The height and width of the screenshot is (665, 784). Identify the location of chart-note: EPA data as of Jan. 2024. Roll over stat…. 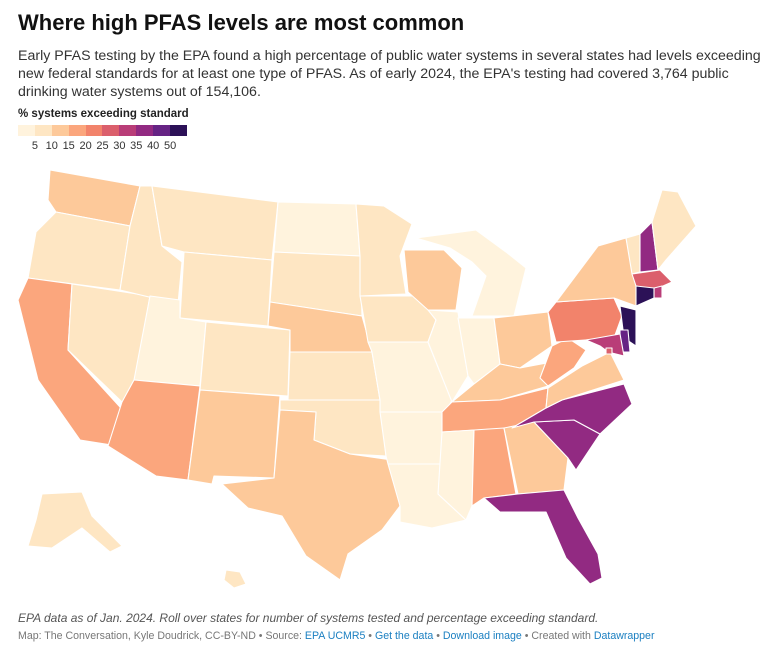
(308, 618).